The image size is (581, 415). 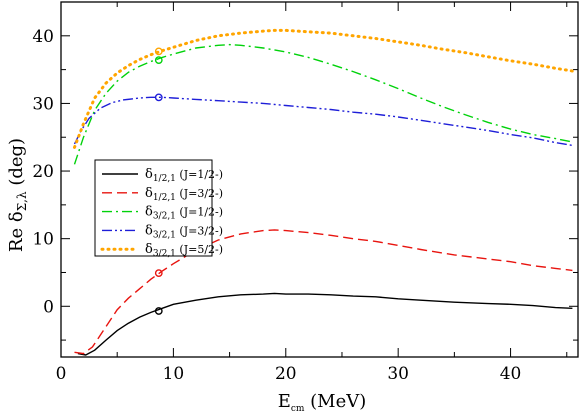 What do you see at coordinates (61, 374) in the screenshot?
I see `x-tick-label: 0` at bounding box center [61, 374].